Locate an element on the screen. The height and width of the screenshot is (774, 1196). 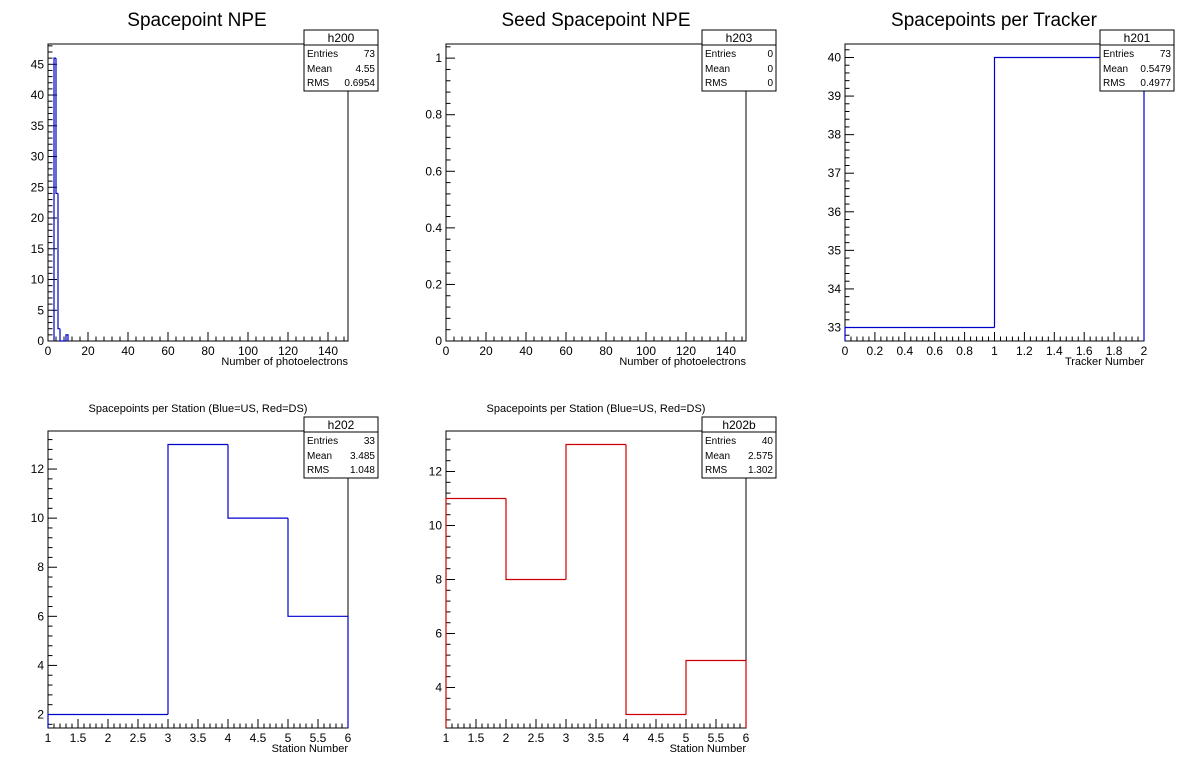
stats-entries-value: 33 is located at coordinates (370, 441).